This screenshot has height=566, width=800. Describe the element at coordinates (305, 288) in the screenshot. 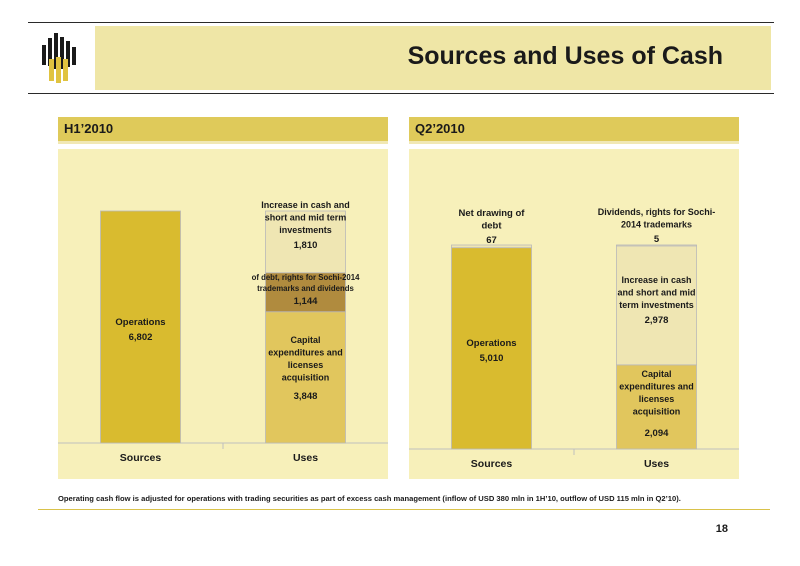

I see `series-label-0-2: trademarks and dividends` at that location.